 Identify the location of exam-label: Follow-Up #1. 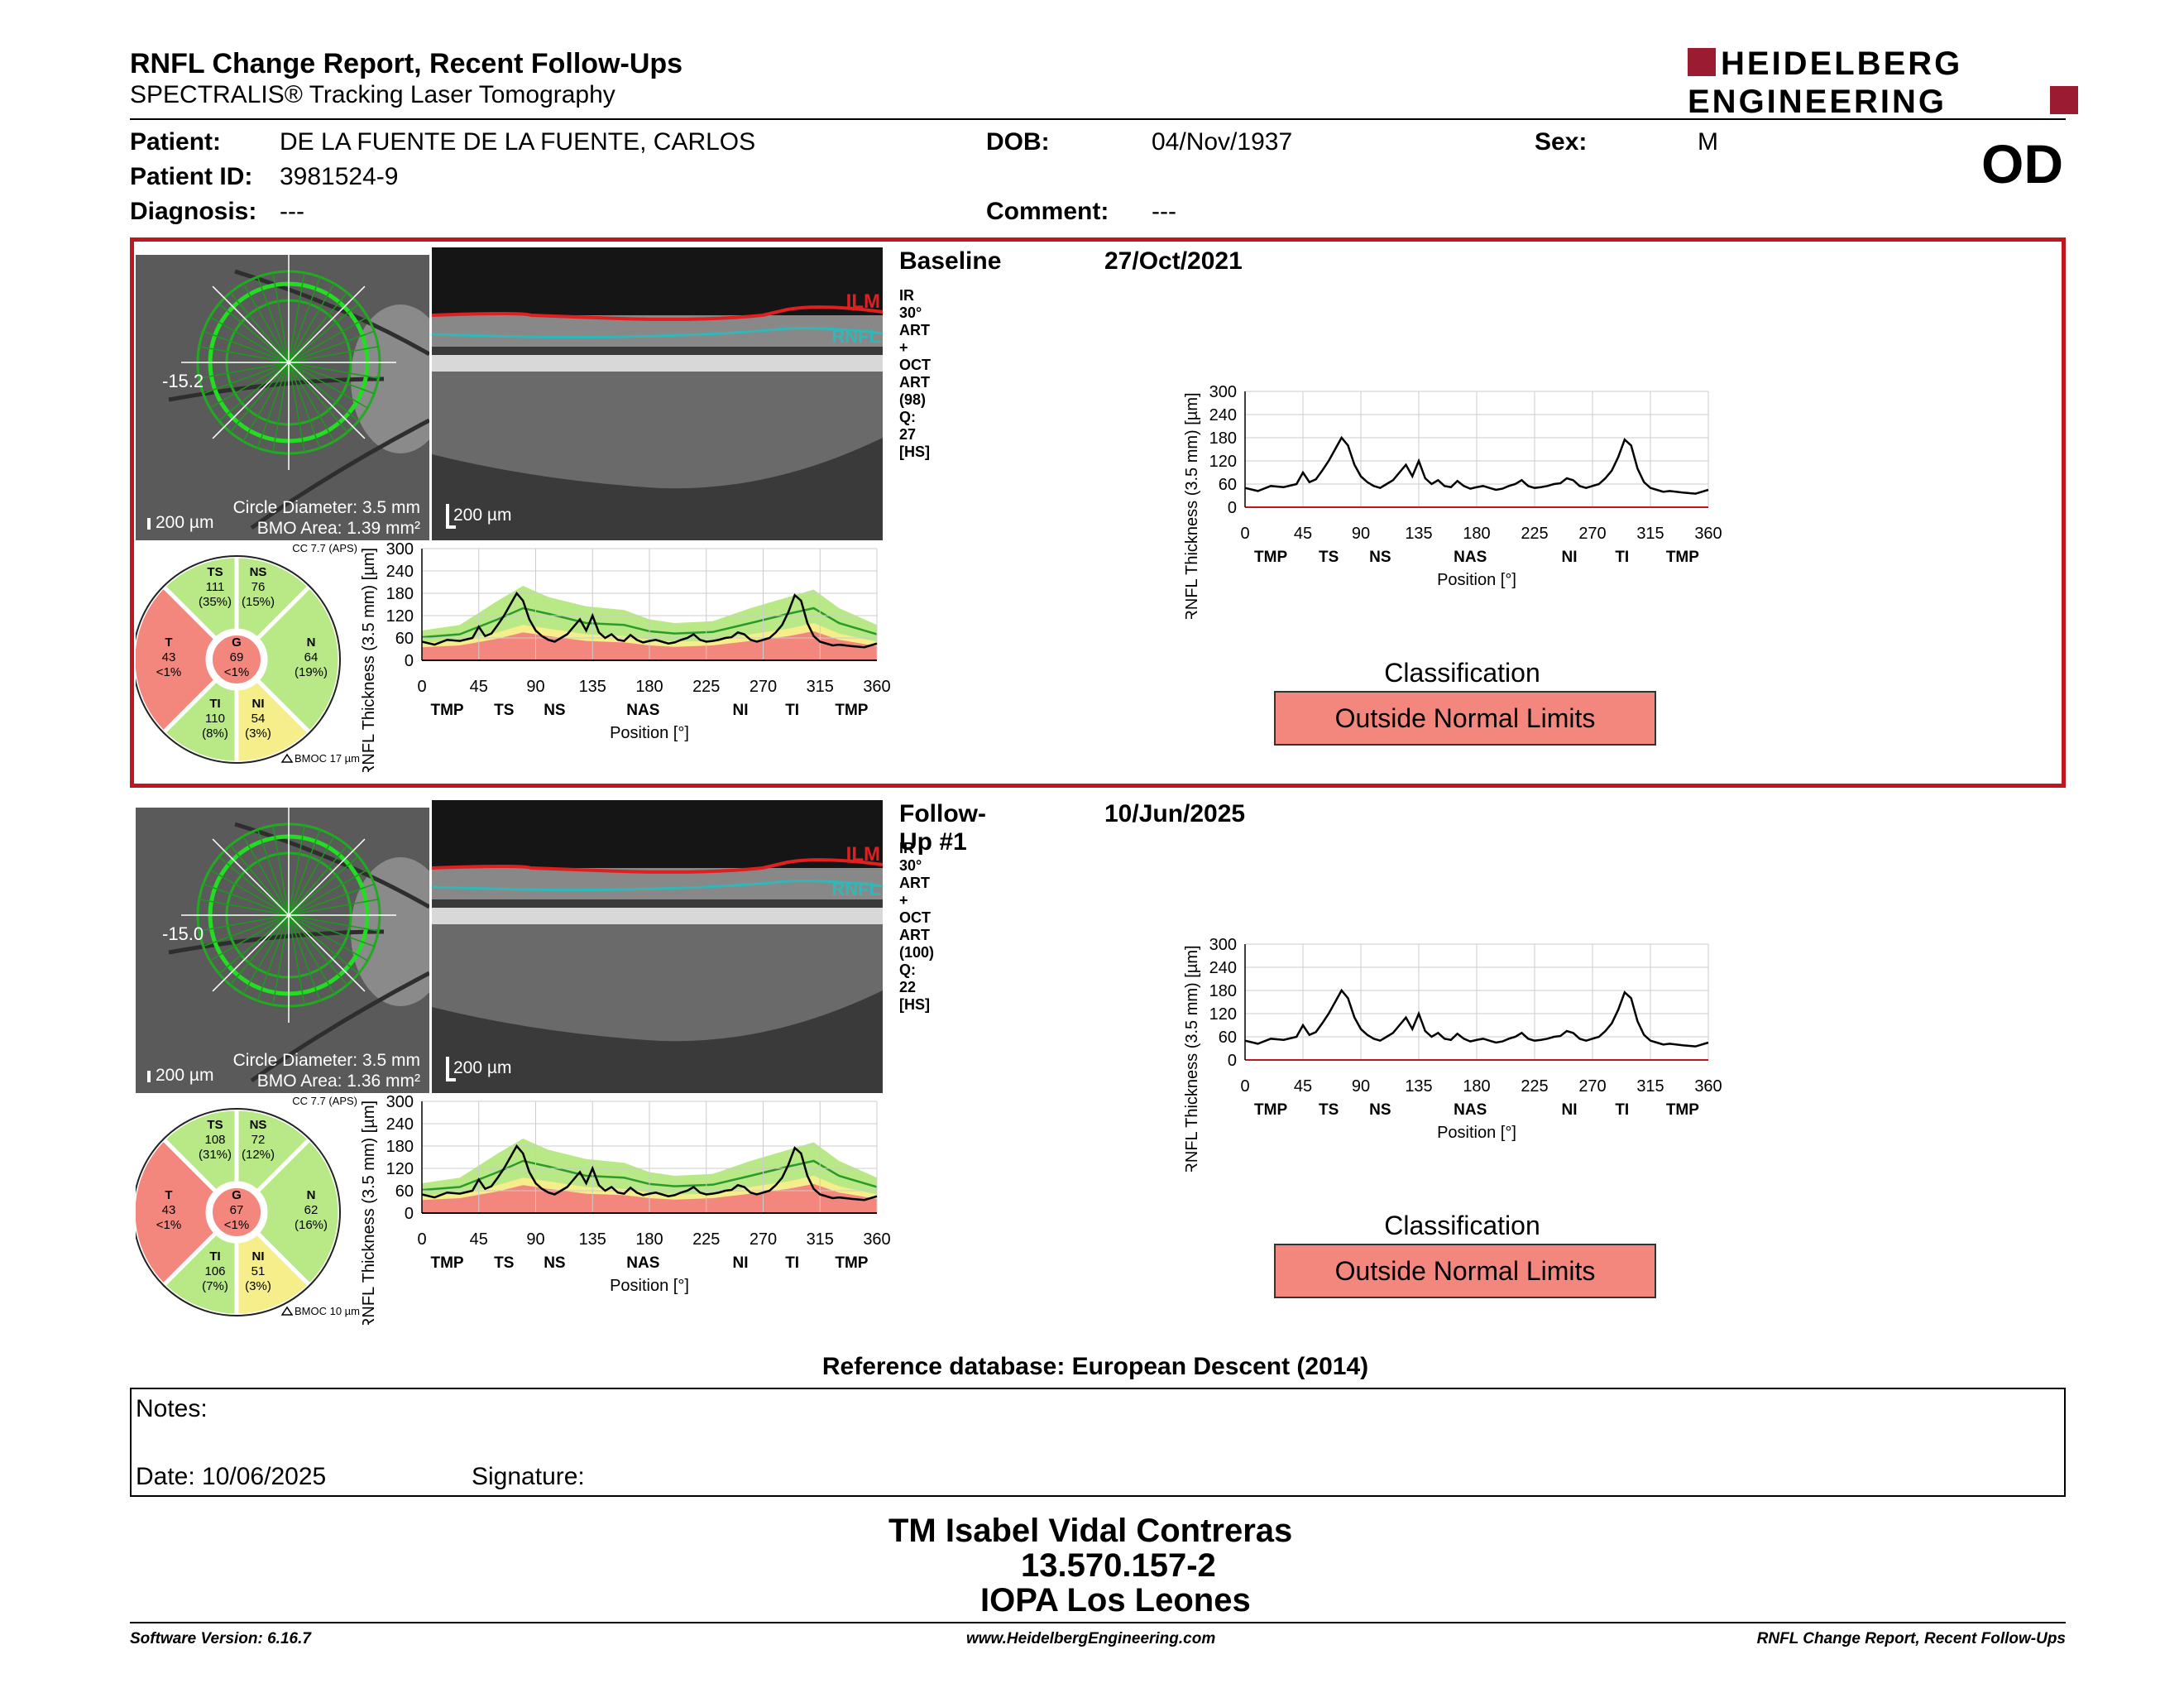
(942, 828).